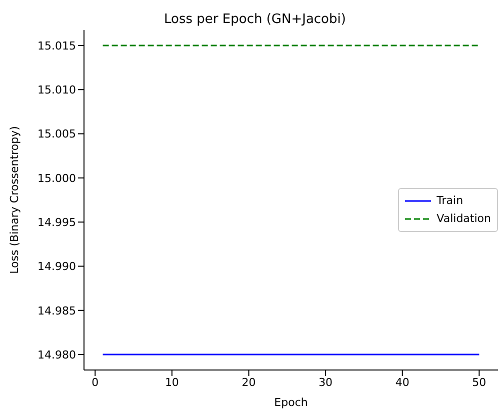 This screenshot has height=414, width=502. What do you see at coordinates (57, 355) in the screenshot?
I see `y-tick-label: 14.980` at bounding box center [57, 355].